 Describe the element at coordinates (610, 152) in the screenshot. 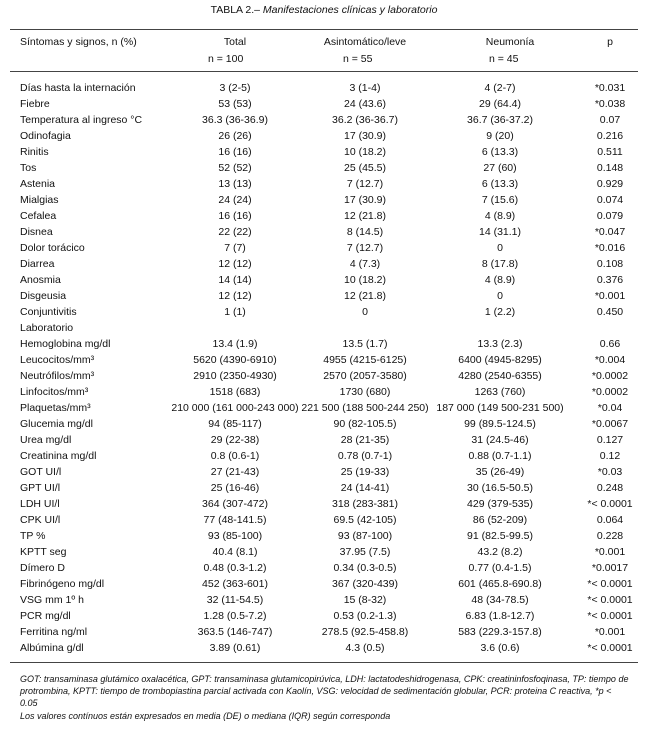

I see `cell: 0.511` at that location.